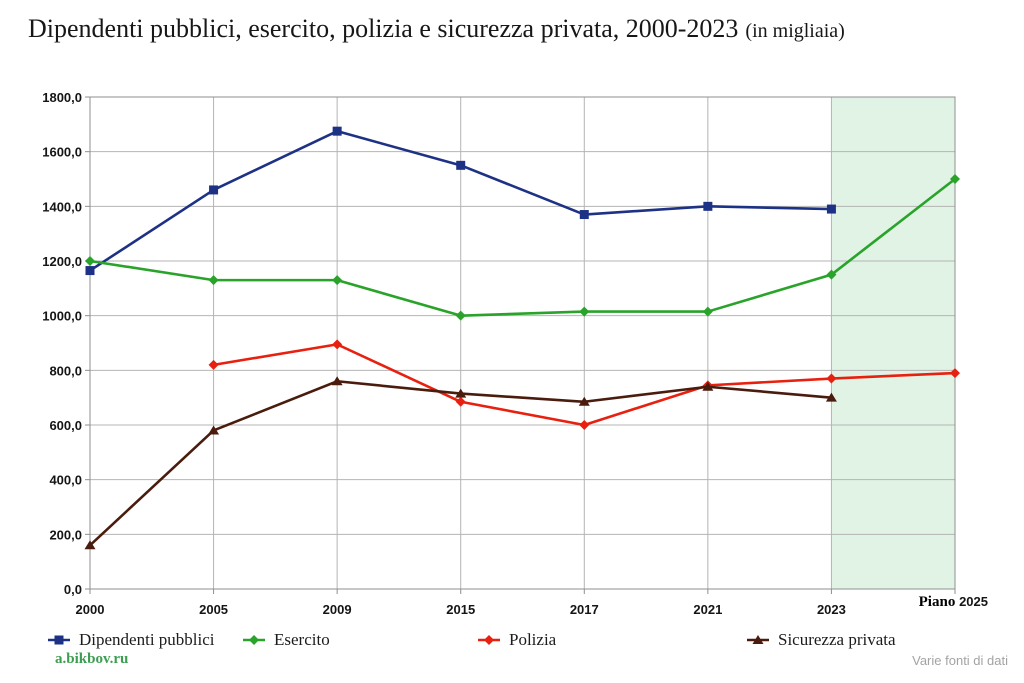  What do you see at coordinates (62, 152) in the screenshot?
I see `y-axis-label: 1600,0` at bounding box center [62, 152].